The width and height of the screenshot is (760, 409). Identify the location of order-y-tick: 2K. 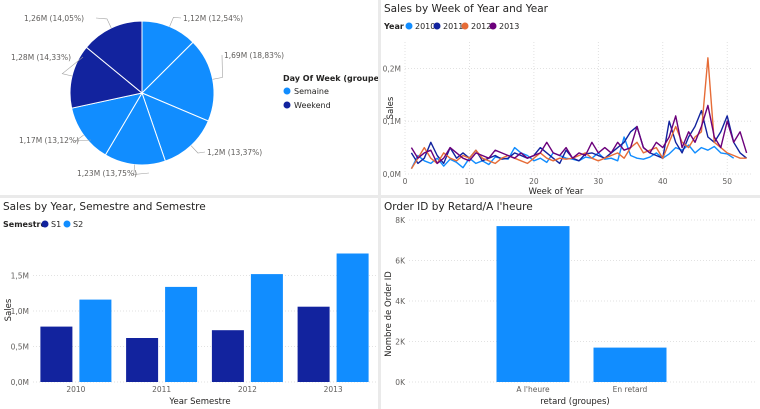
(400, 342).